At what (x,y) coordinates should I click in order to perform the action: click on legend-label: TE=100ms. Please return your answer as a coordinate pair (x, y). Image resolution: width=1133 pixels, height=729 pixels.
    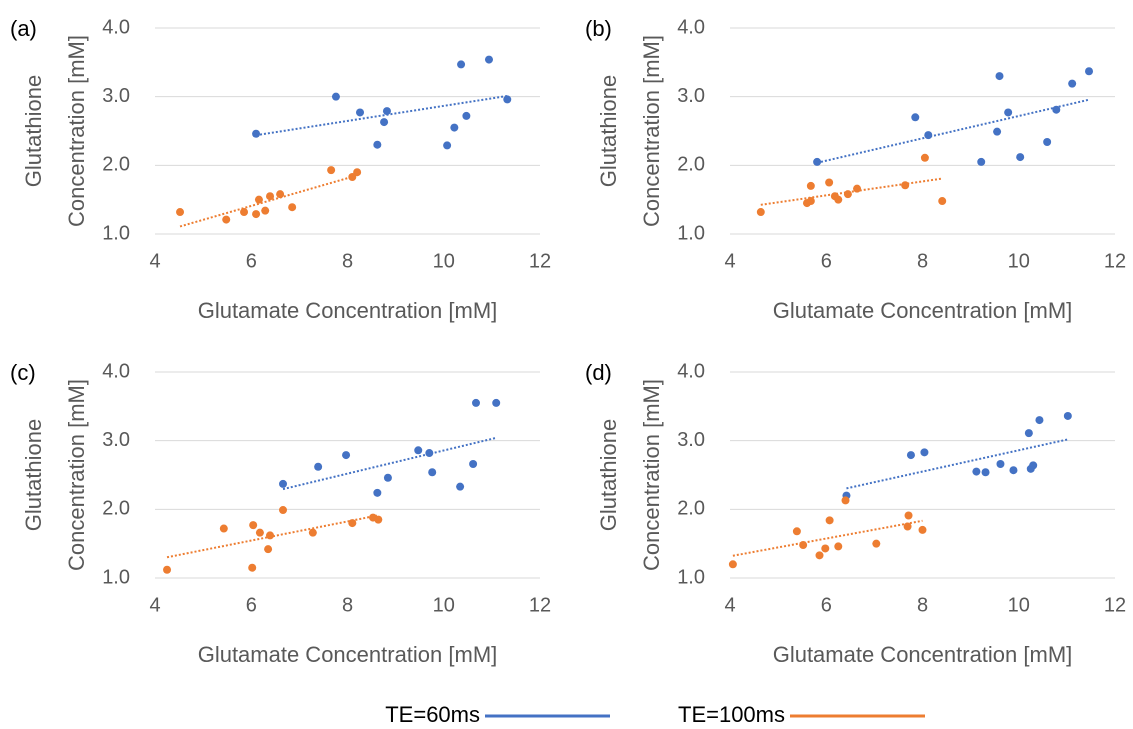
    Looking at the image, I should click on (731, 714).